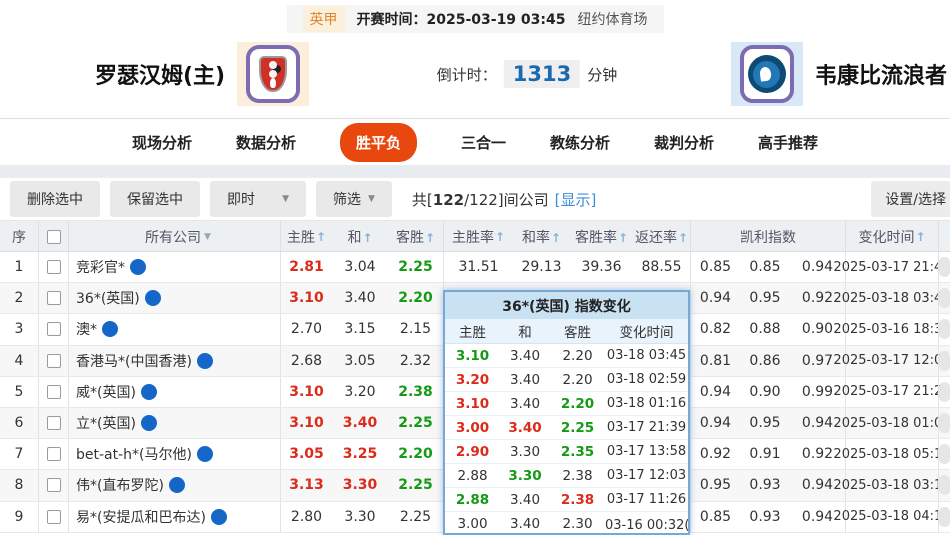 The height and width of the screenshot is (535, 950). Describe the element at coordinates (174, 360) in the screenshot. I see `company-cell: 香港马*(中国香港)` at that location.